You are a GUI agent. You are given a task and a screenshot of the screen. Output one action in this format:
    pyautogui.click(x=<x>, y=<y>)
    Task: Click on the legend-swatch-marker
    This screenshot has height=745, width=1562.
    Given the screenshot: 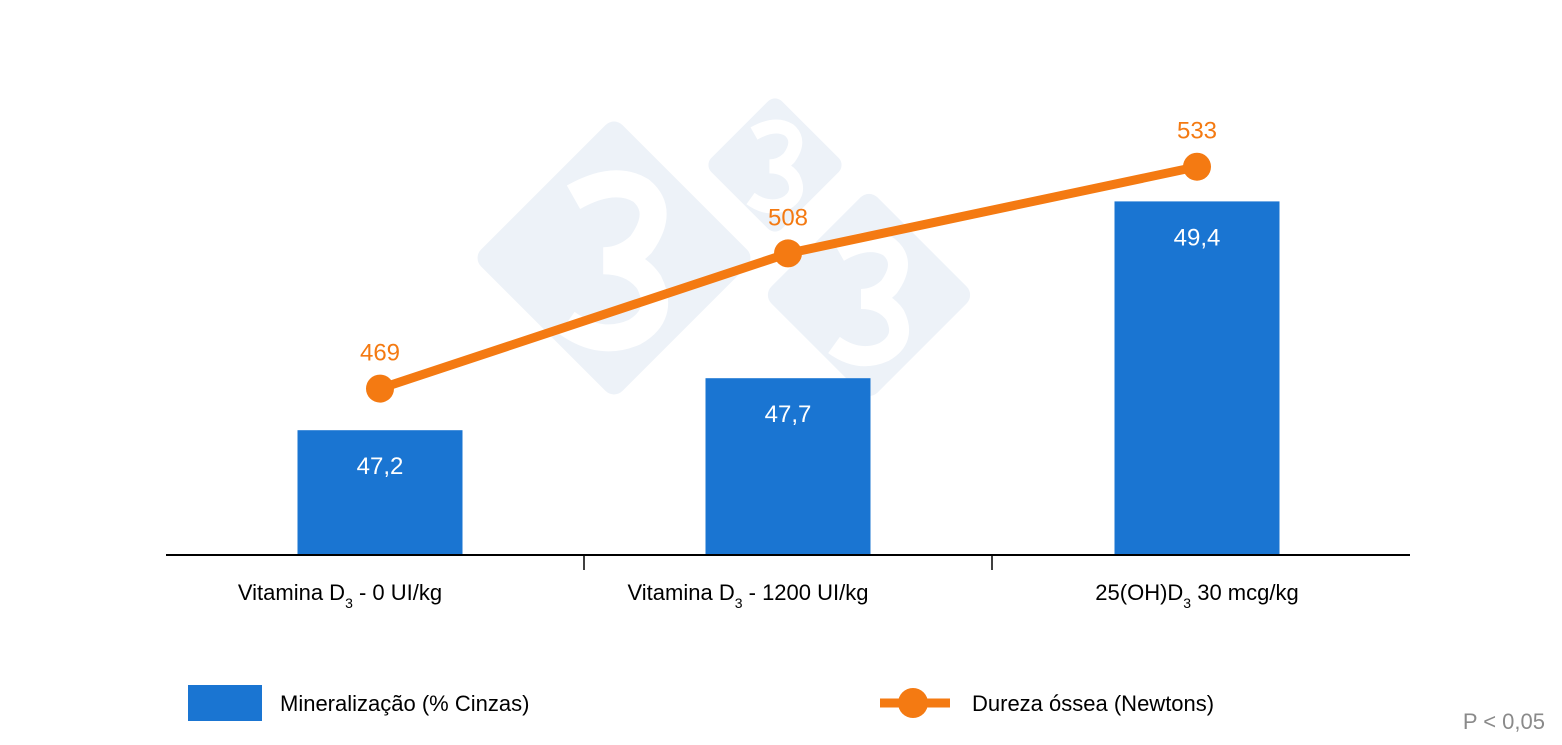 What is the action you would take?
    pyautogui.click(x=913, y=703)
    